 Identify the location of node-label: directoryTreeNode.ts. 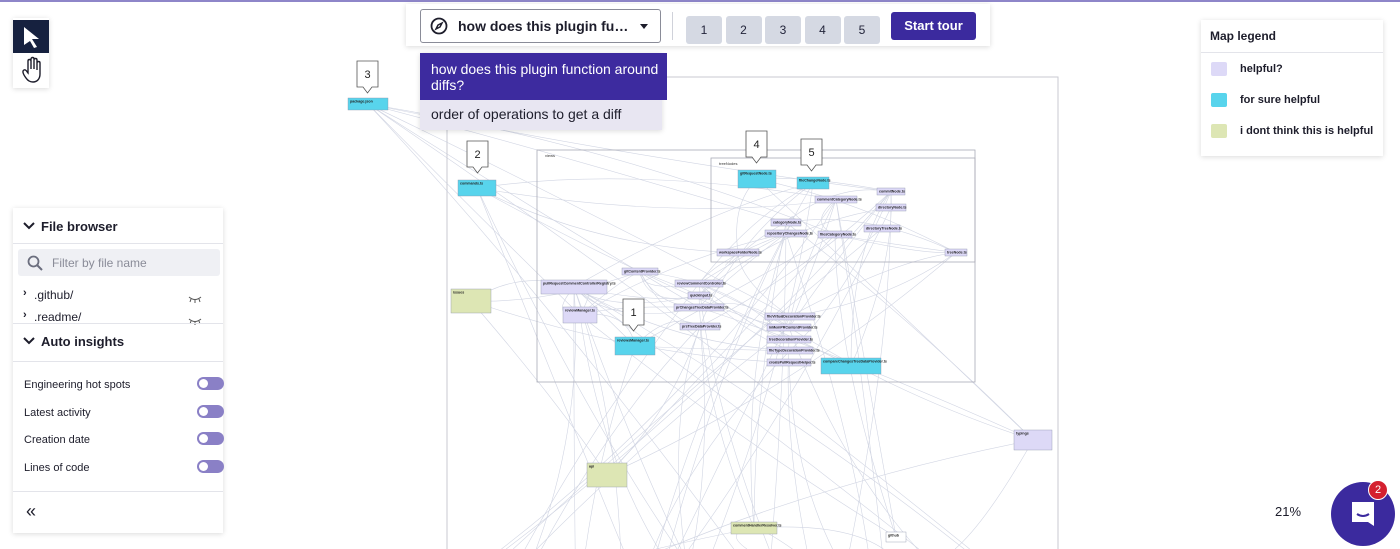
(884, 229).